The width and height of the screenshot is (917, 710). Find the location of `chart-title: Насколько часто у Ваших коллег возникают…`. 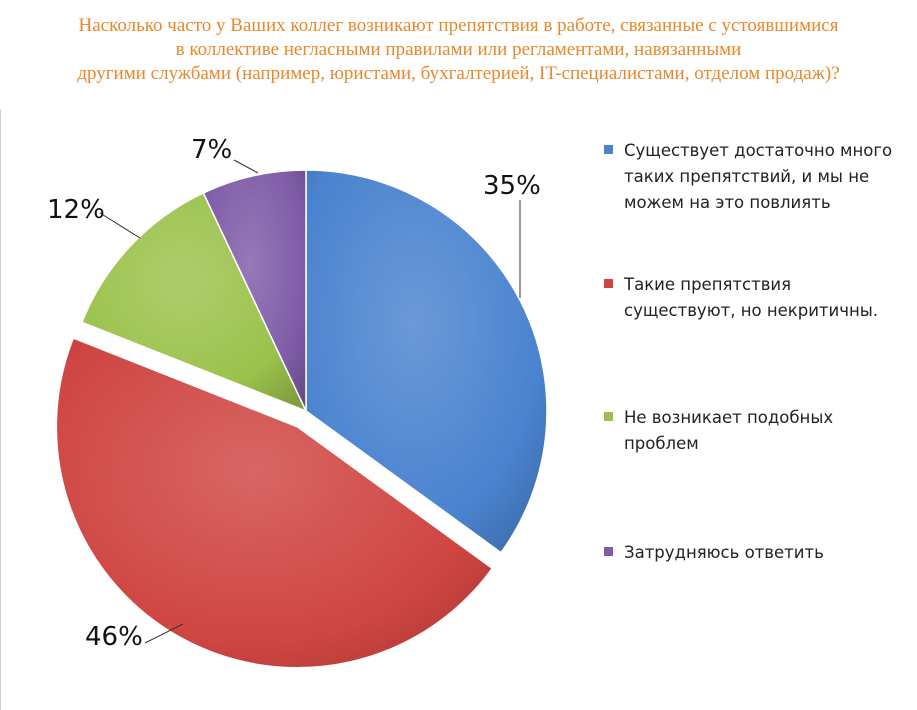

chart-title: Насколько часто у Ваших коллег возникают… is located at coordinates (458, 50).